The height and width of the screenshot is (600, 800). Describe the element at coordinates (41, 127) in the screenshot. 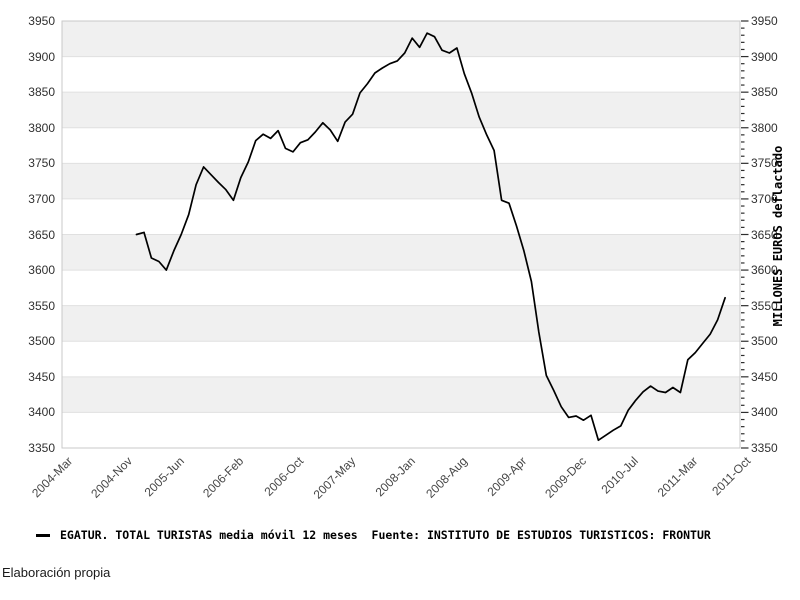

I see `y-axis-tick-label: 3800` at that location.